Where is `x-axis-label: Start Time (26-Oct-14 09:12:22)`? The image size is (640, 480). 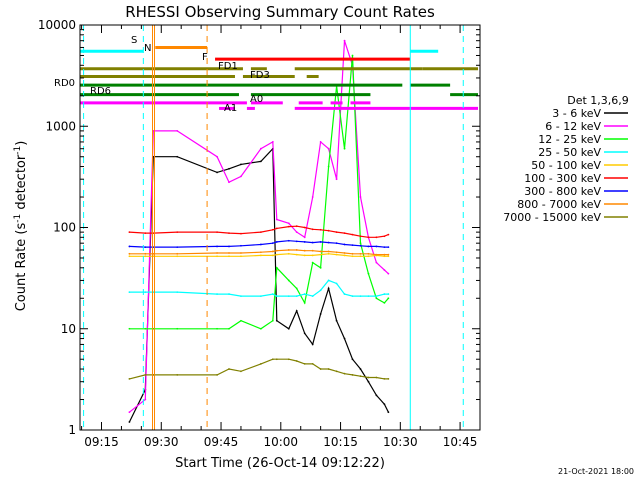 x-axis-label: Start Time (26-Oct-14 09:12:22) is located at coordinates (280, 463).